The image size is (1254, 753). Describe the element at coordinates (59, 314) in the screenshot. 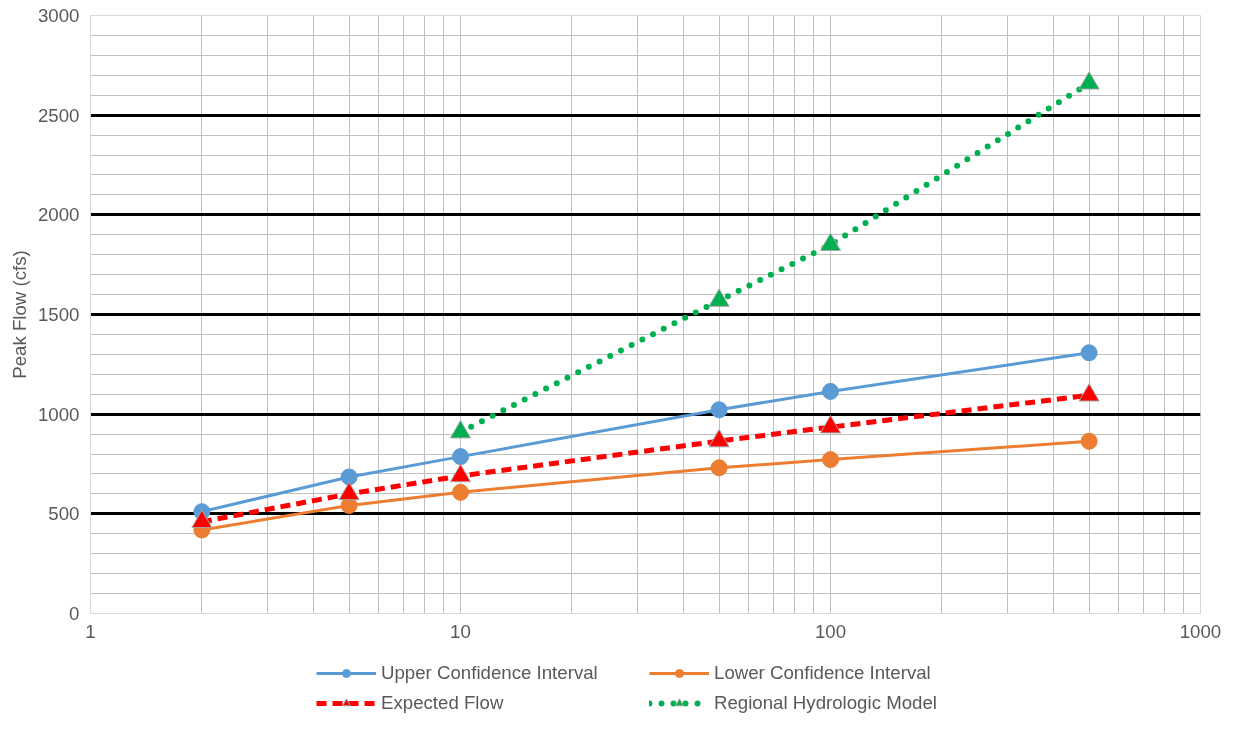

I see `y-tick-label: 1500` at that location.